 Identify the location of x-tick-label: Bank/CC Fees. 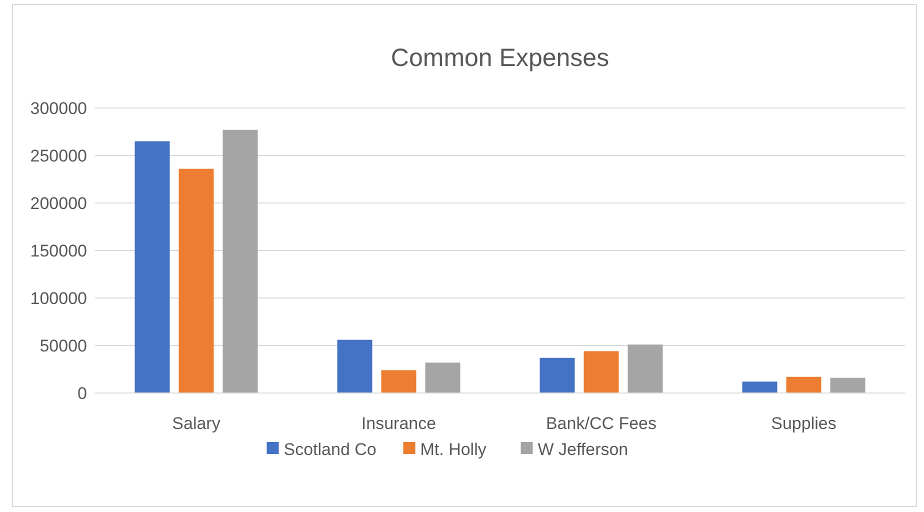
(601, 423).